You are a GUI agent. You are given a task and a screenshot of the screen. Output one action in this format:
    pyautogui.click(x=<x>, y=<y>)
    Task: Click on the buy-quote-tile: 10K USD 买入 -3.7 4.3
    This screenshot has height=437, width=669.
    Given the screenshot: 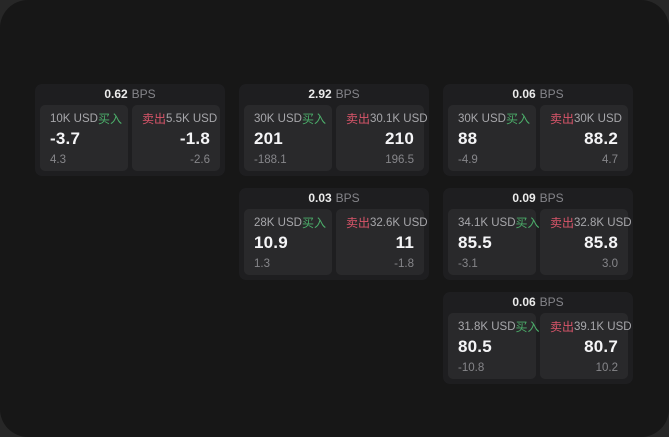 What is the action you would take?
    pyautogui.click(x=84, y=138)
    